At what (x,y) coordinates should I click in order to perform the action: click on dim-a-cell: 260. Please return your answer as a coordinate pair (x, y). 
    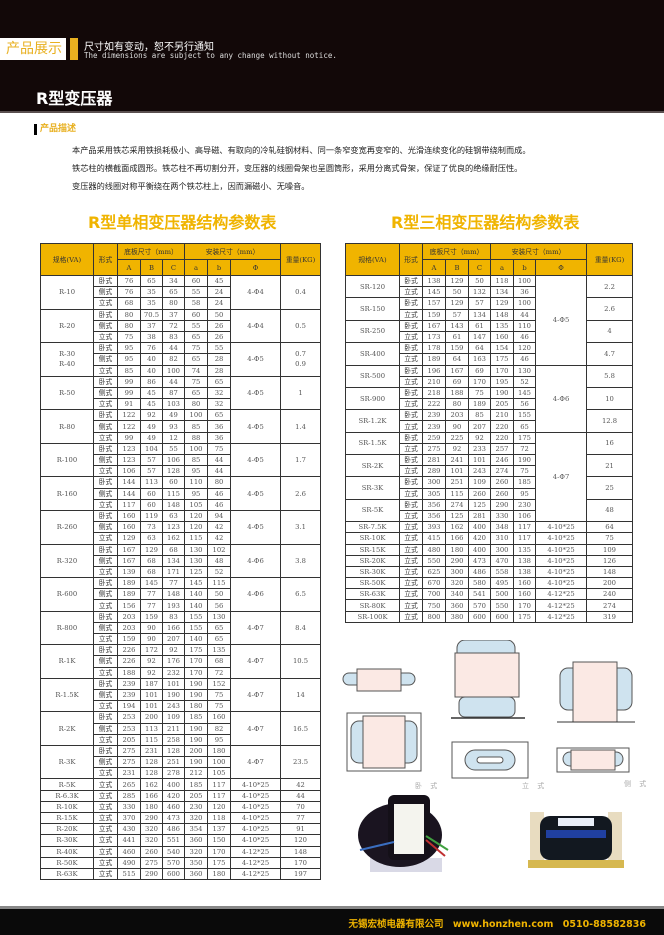
    Looking at the image, I should click on (502, 493).